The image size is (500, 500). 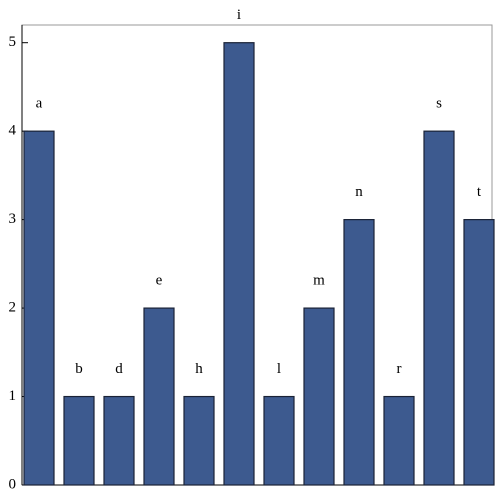 I want to click on bar-label: n, so click(x=359, y=192).